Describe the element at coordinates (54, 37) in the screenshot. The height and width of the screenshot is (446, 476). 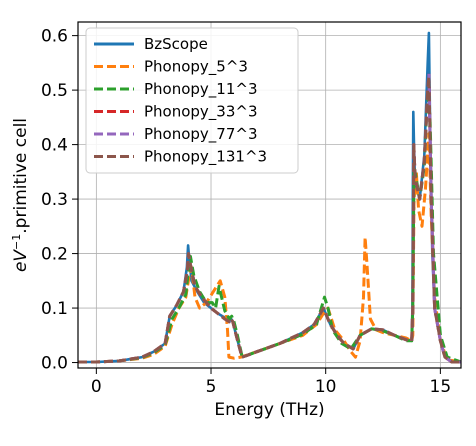
I see `y-tick-label: 0.6` at that location.